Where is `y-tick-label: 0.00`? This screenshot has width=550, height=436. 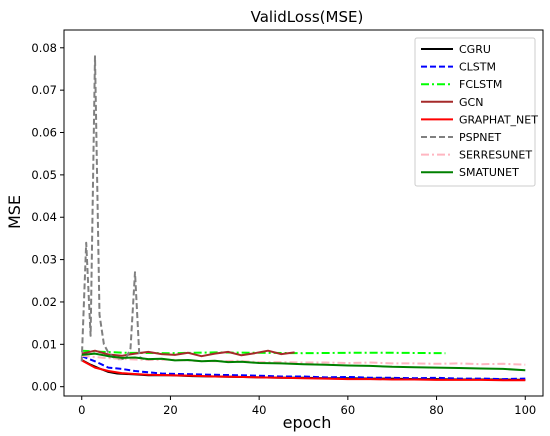
y-tick-label: 0.00 is located at coordinates (44, 387).